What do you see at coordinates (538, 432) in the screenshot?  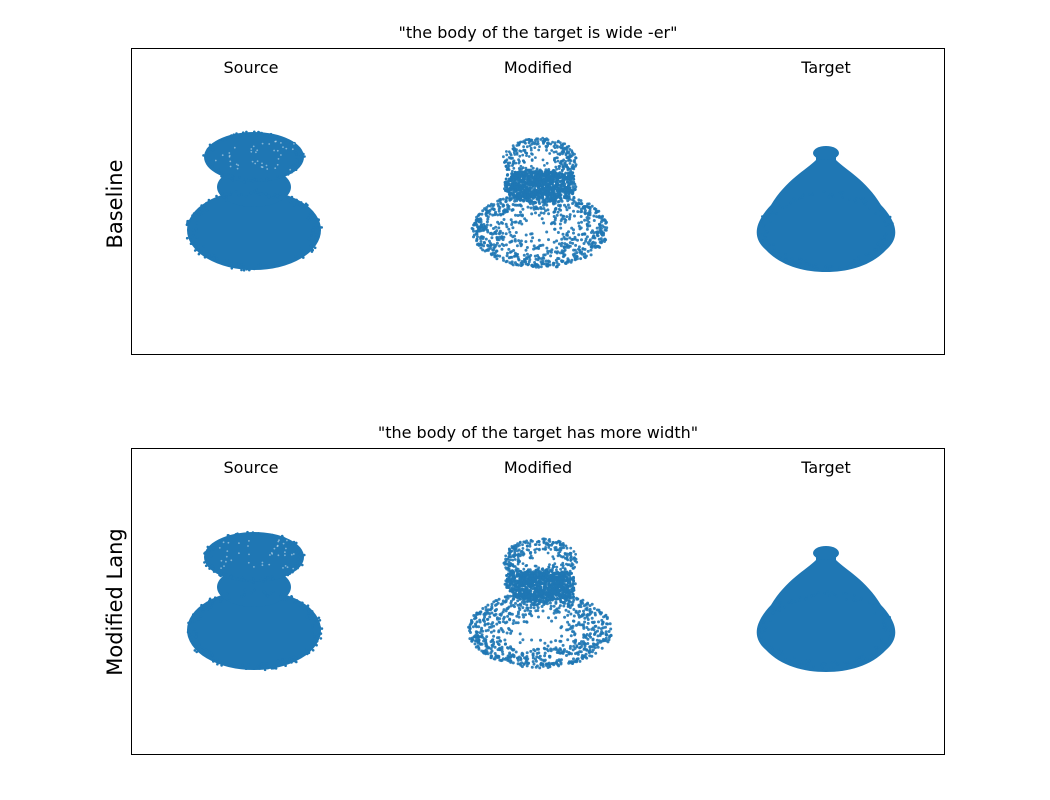 I see `row-caption: "the body of the target has more width"` at bounding box center [538, 432].